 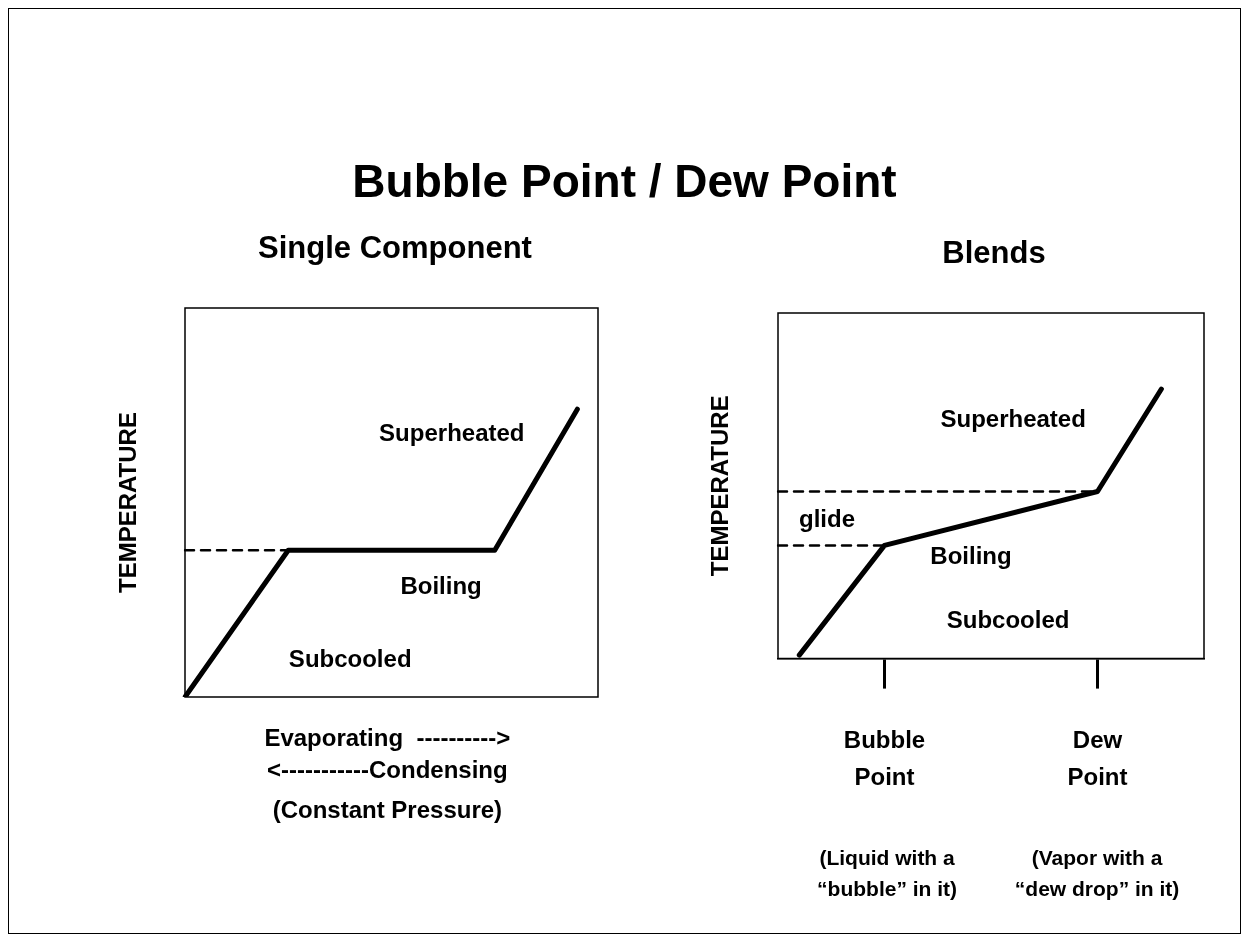 I want to click on chart-title: Blends, so click(x=994, y=253).